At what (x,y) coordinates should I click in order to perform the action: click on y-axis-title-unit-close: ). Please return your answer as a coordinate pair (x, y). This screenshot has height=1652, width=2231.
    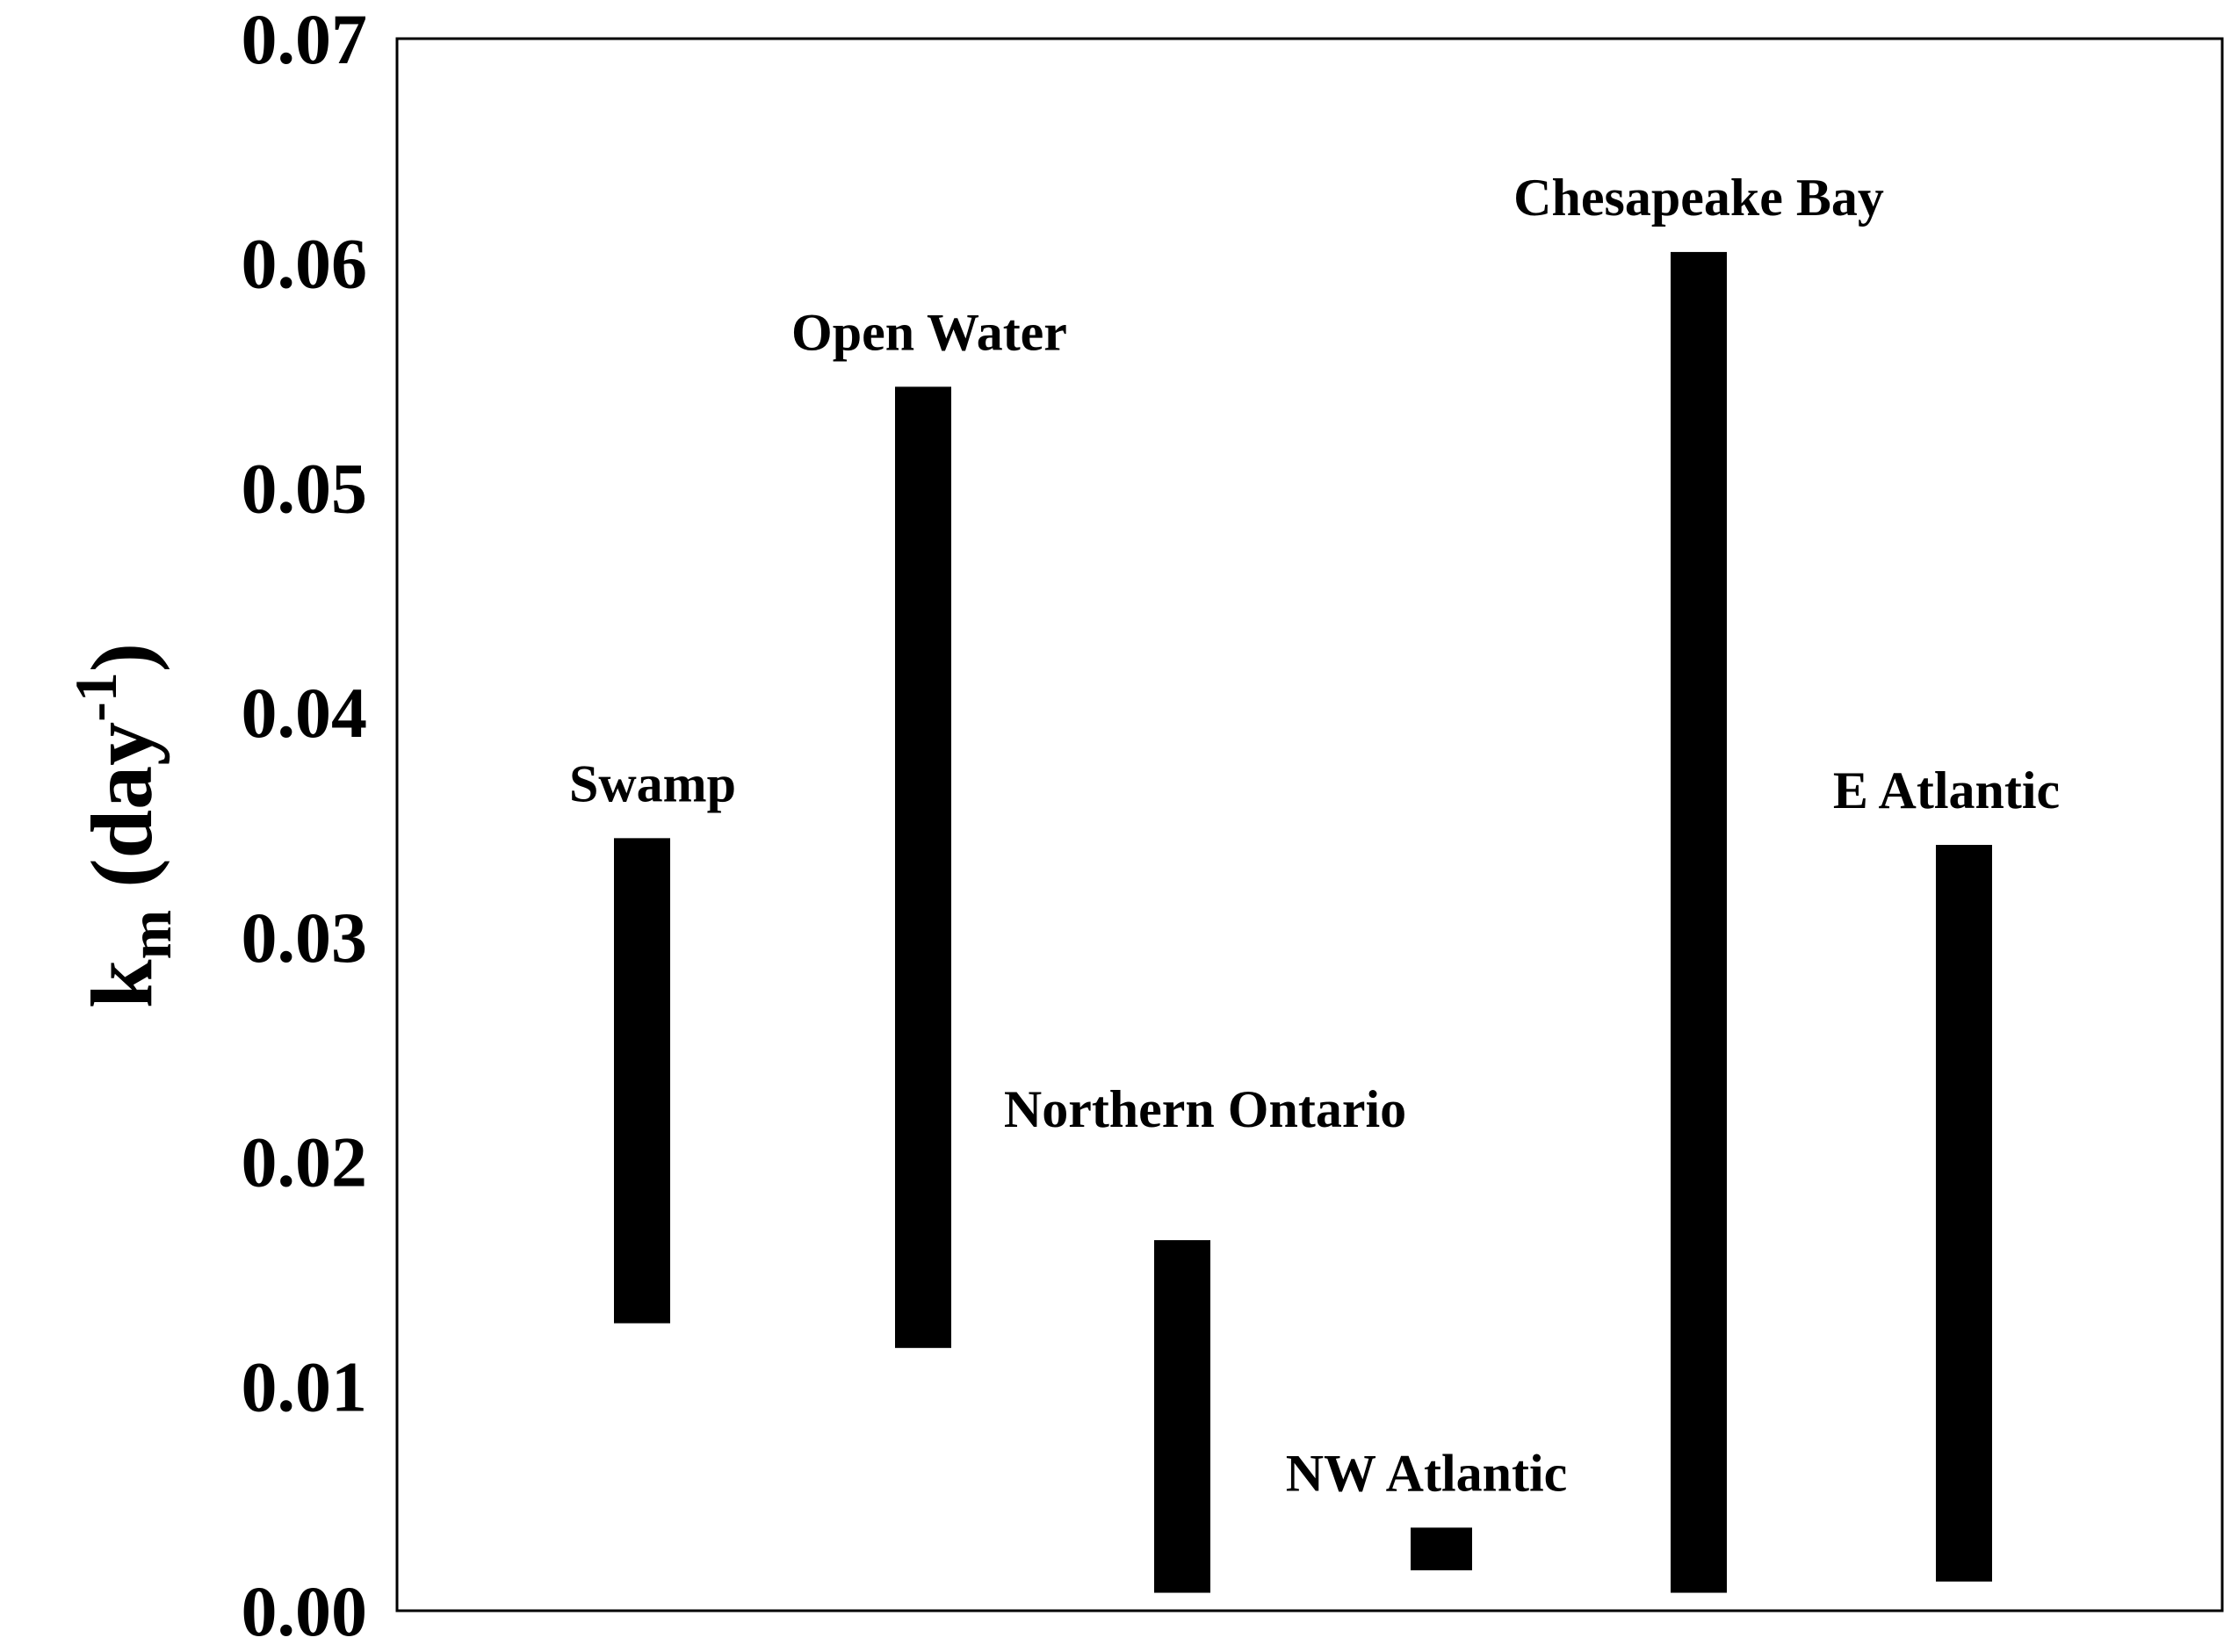
    Looking at the image, I should click on (121, 657).